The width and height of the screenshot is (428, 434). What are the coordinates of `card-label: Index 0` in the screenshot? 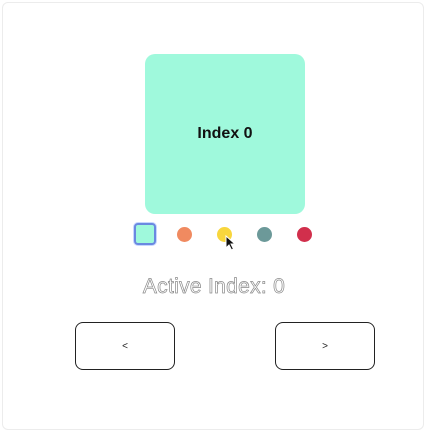 It's located at (225, 133).